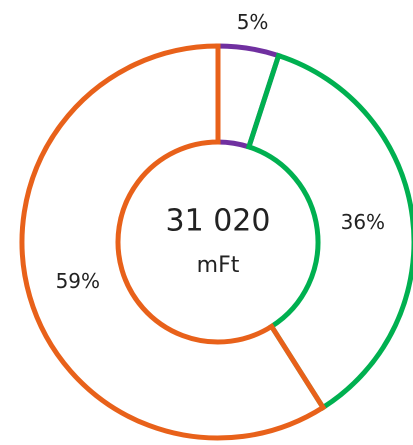  I want to click on segment-label: 36%, so click(363, 222).